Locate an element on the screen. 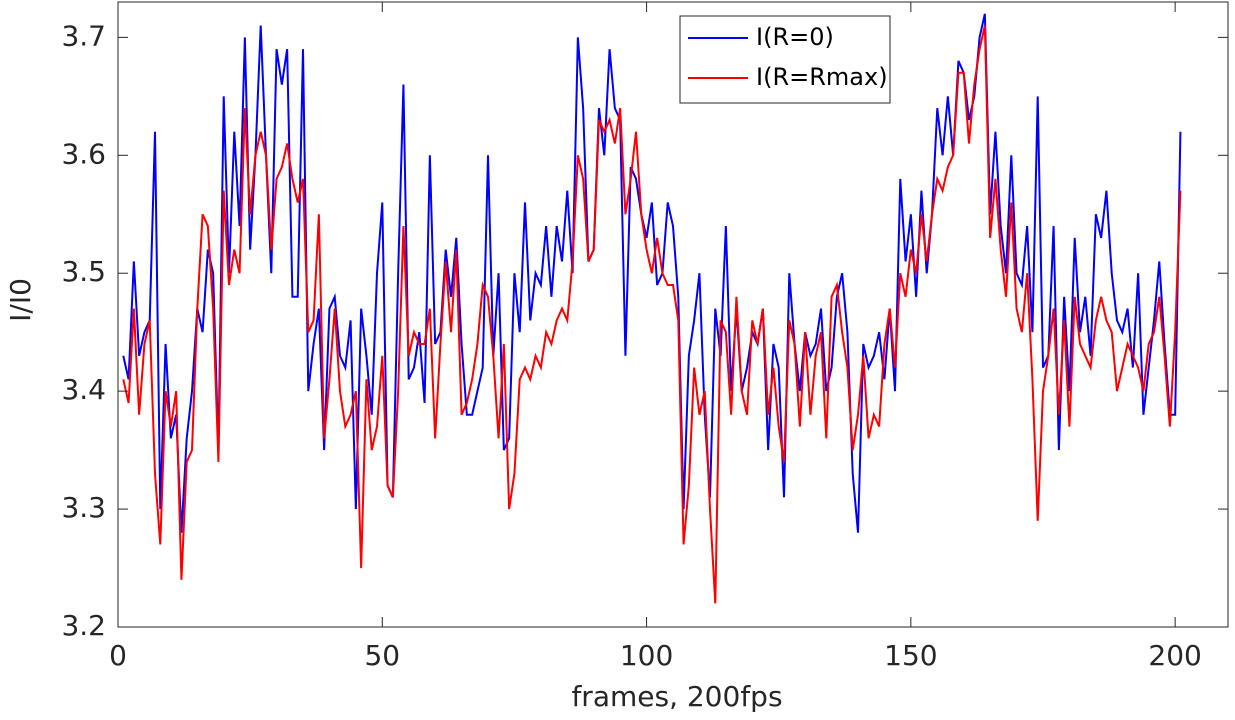 This screenshot has height=720, width=1235. y-tick-label: 3.4 is located at coordinates (83, 389).